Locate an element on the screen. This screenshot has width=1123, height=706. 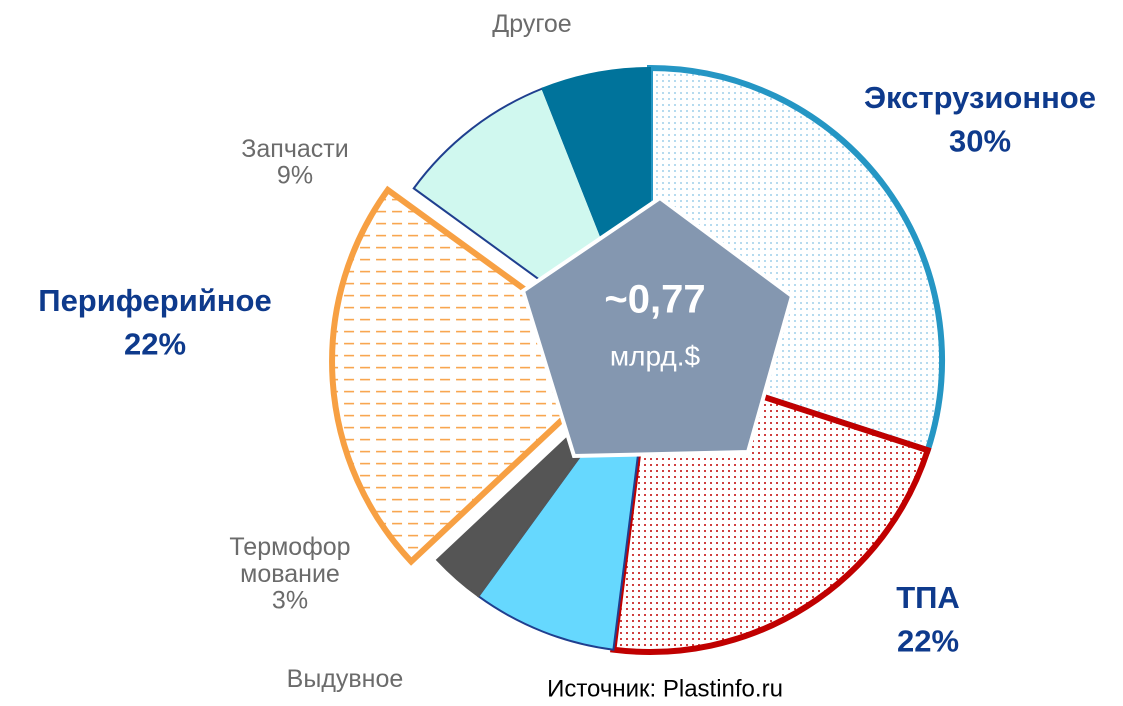
value-label: 9% is located at coordinates (295, 176).